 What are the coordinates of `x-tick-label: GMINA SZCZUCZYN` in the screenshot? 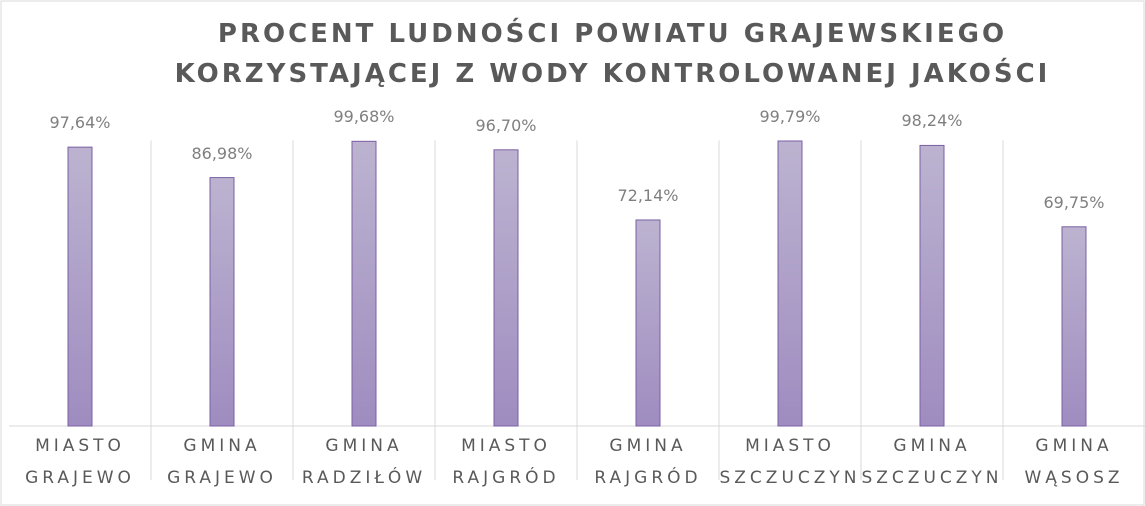 It's located at (932, 462).